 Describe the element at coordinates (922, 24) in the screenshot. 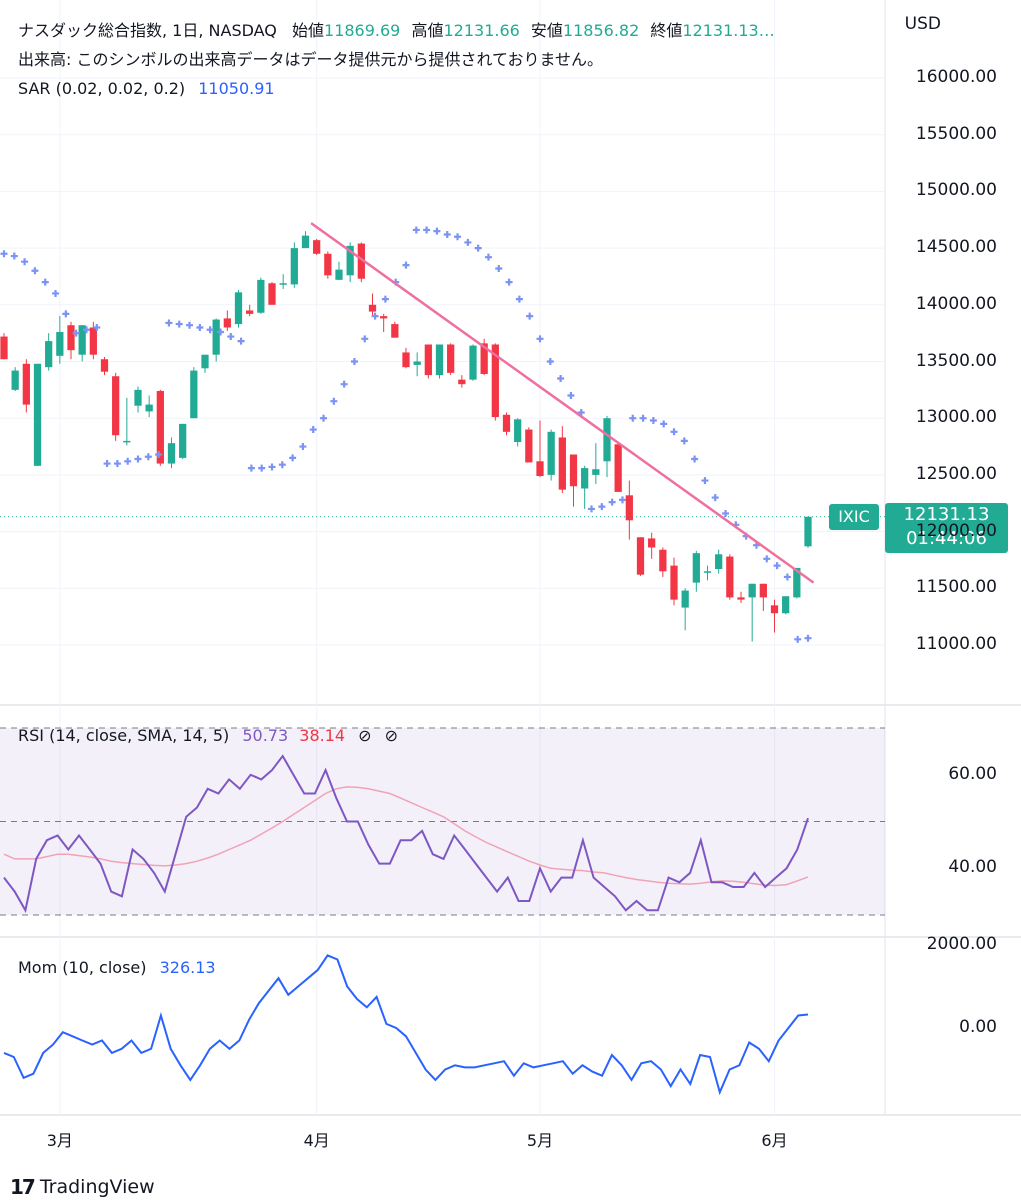

I see `currency-label: USD` at that location.